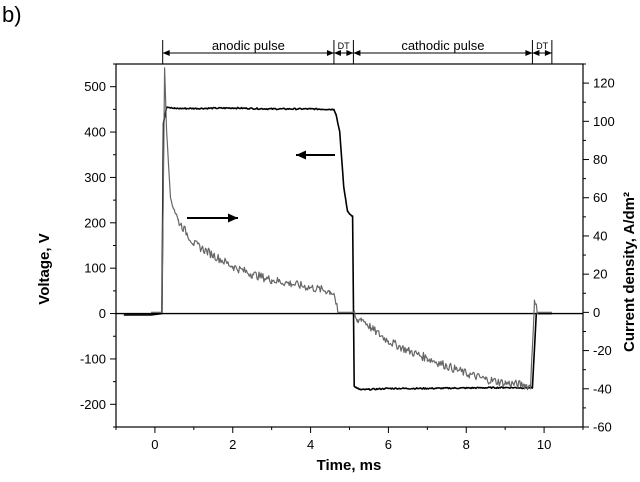 This screenshot has height=482, width=640. I want to click on current-axis-arrow-head, so click(233, 218).